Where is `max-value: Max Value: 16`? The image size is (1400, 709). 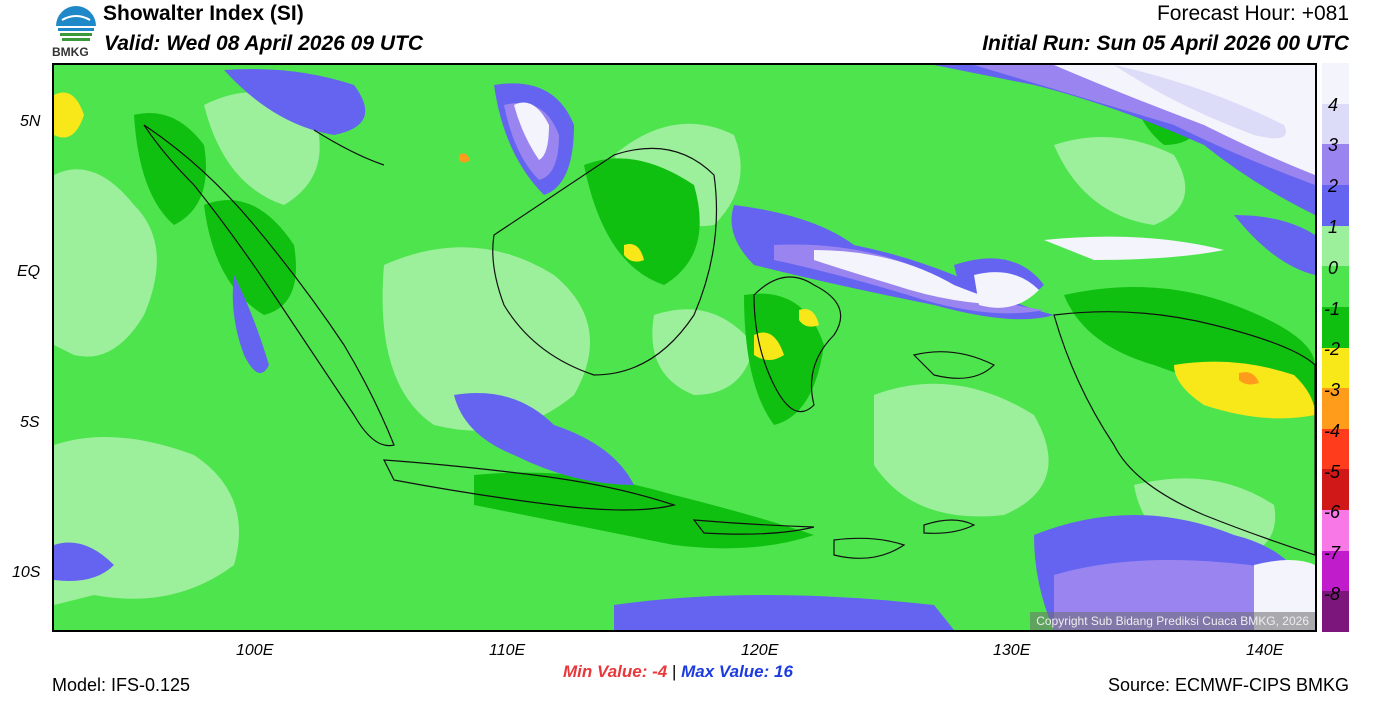 max-value: Max Value: 16 is located at coordinates (737, 671).